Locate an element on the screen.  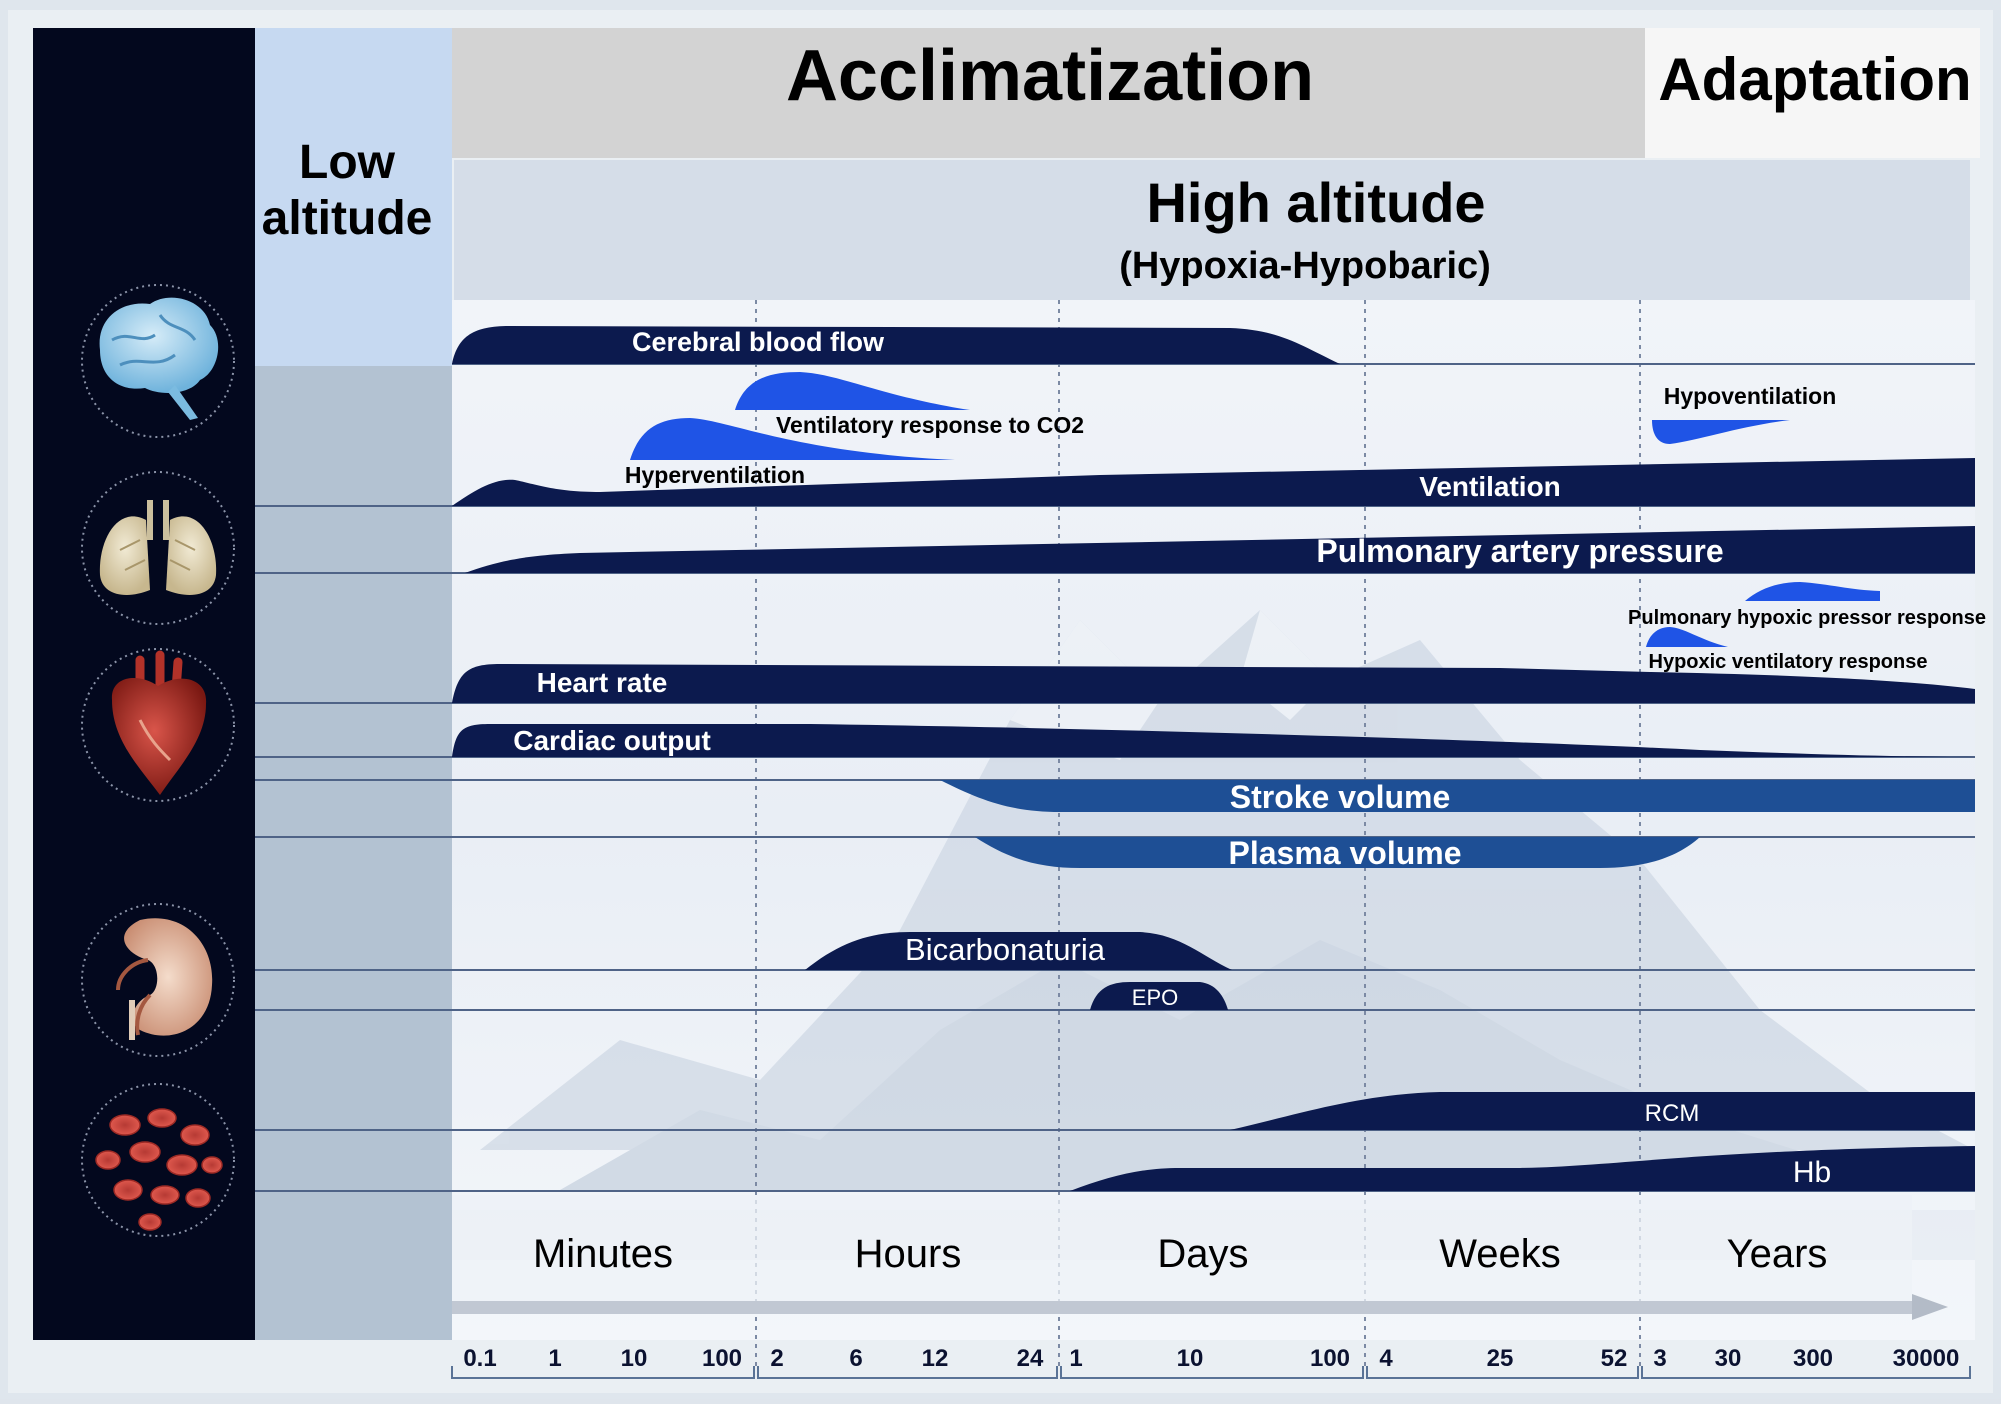
rcm-label: RCM is located at coordinates (1672, 1113).